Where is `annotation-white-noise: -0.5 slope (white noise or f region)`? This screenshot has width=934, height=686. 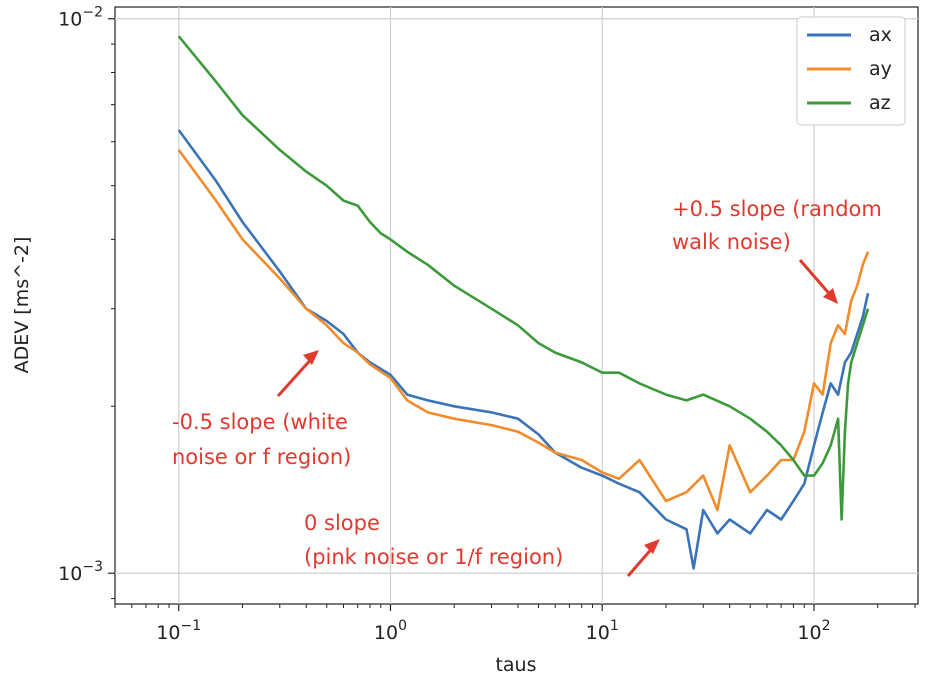
annotation-white-noise: -0.5 slope (white noise or f region) is located at coordinates (261, 409).